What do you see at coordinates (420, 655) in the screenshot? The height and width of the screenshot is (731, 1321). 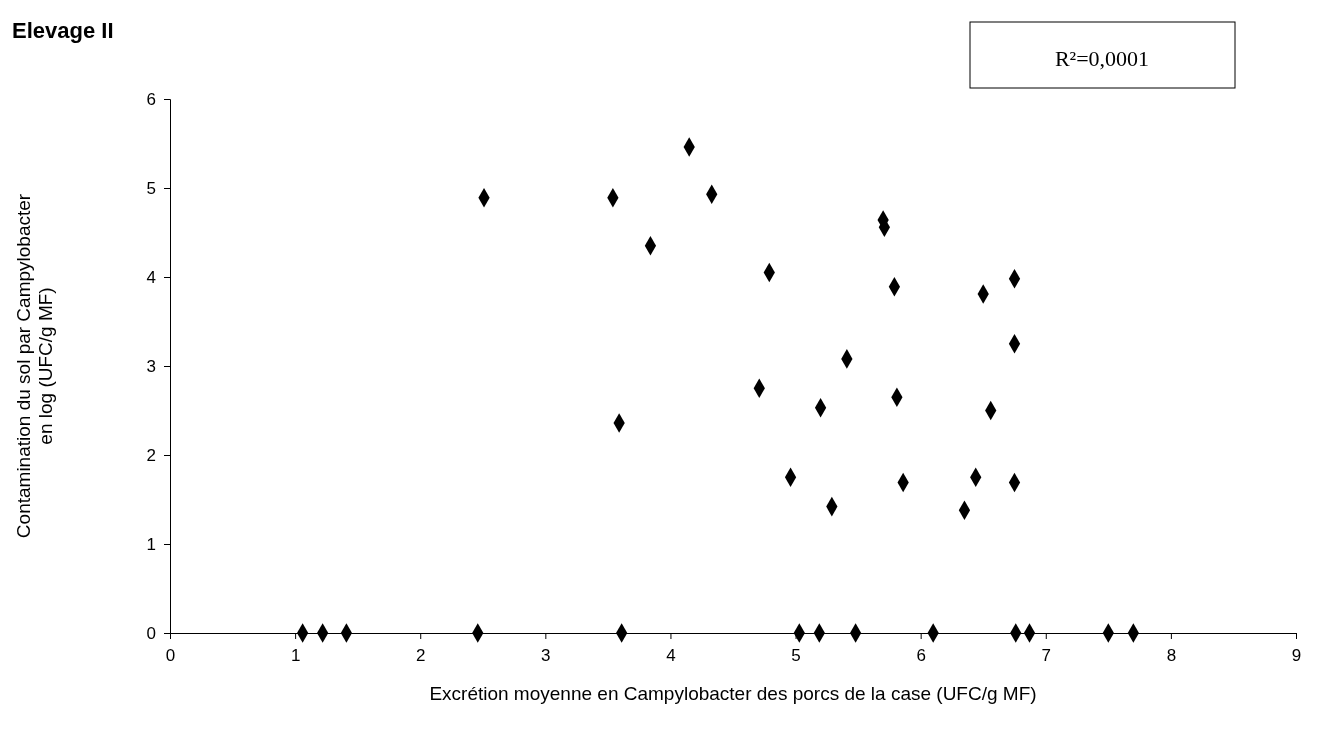 I see `x-tick-label: 2` at bounding box center [420, 655].